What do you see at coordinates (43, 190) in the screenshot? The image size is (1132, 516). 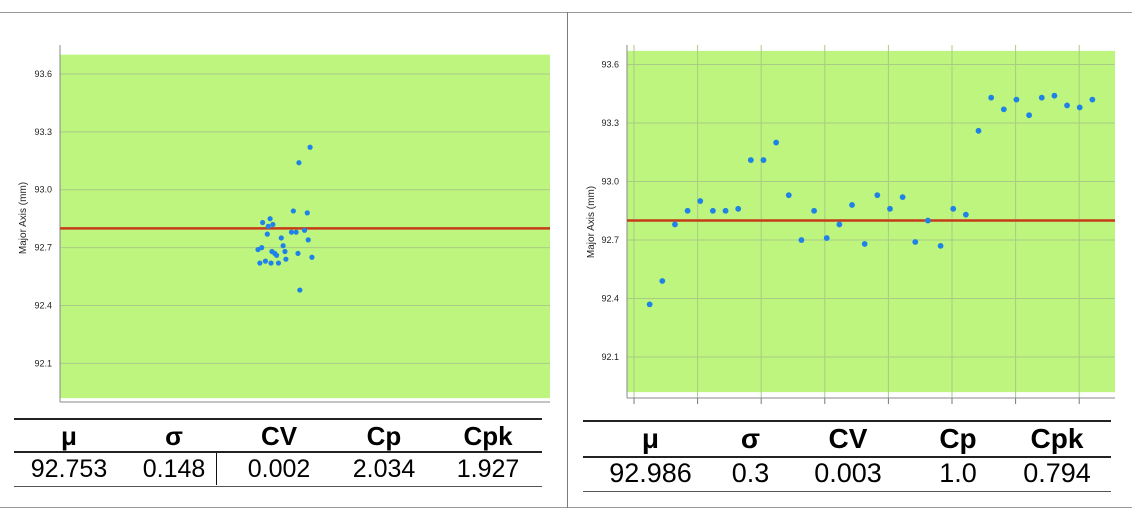 I see `left-ytick-label: 93.0` at bounding box center [43, 190].